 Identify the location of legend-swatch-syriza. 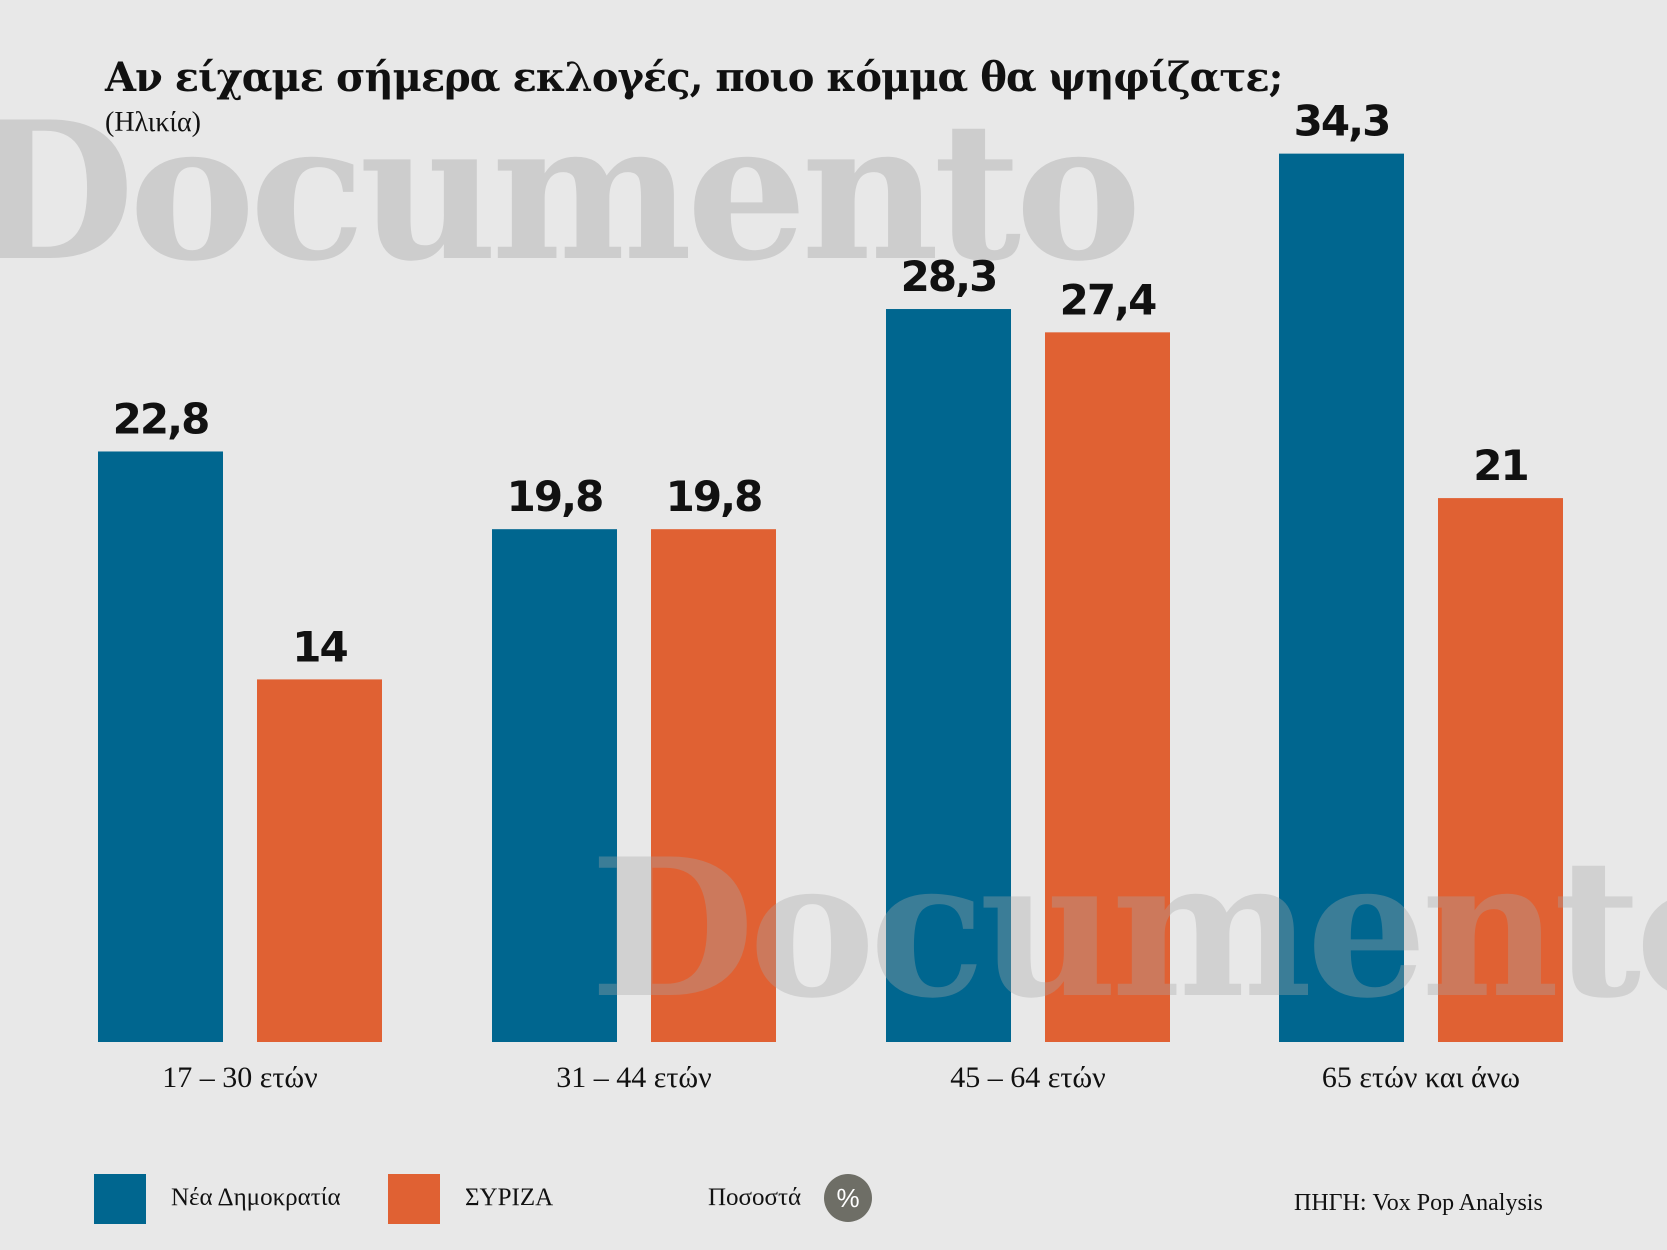
(414, 1199).